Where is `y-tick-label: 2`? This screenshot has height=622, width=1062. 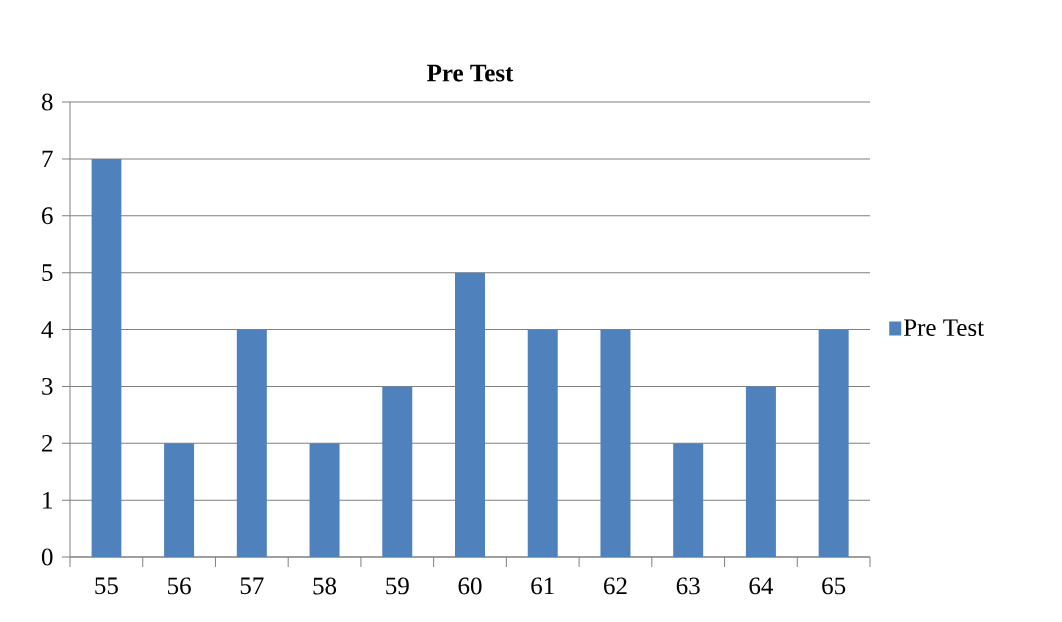 y-tick-label: 2 is located at coordinates (47, 443).